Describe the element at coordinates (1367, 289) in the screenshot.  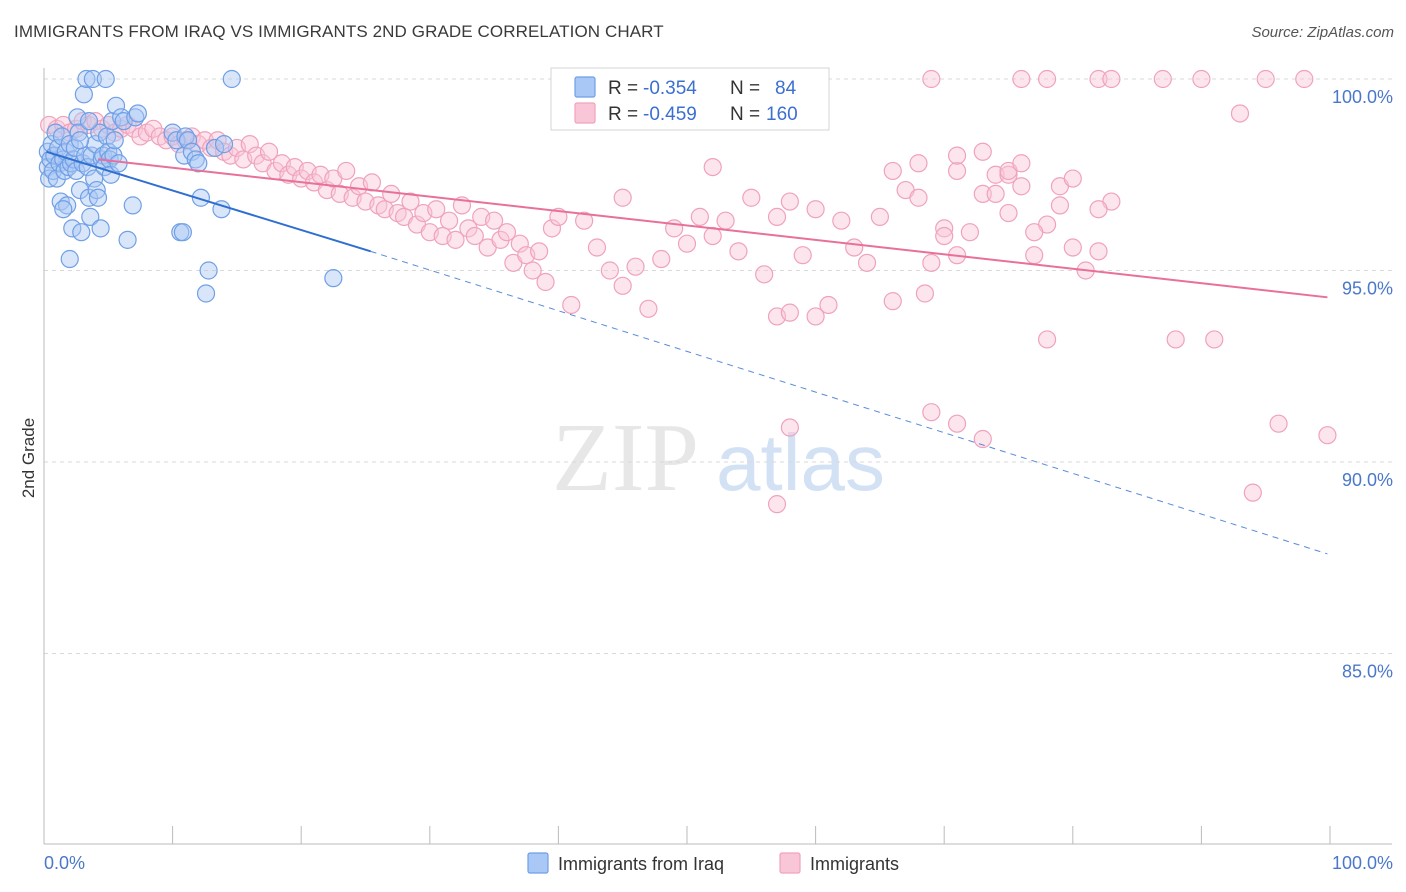
I see `y-tick-label: 95.0%` at that location.